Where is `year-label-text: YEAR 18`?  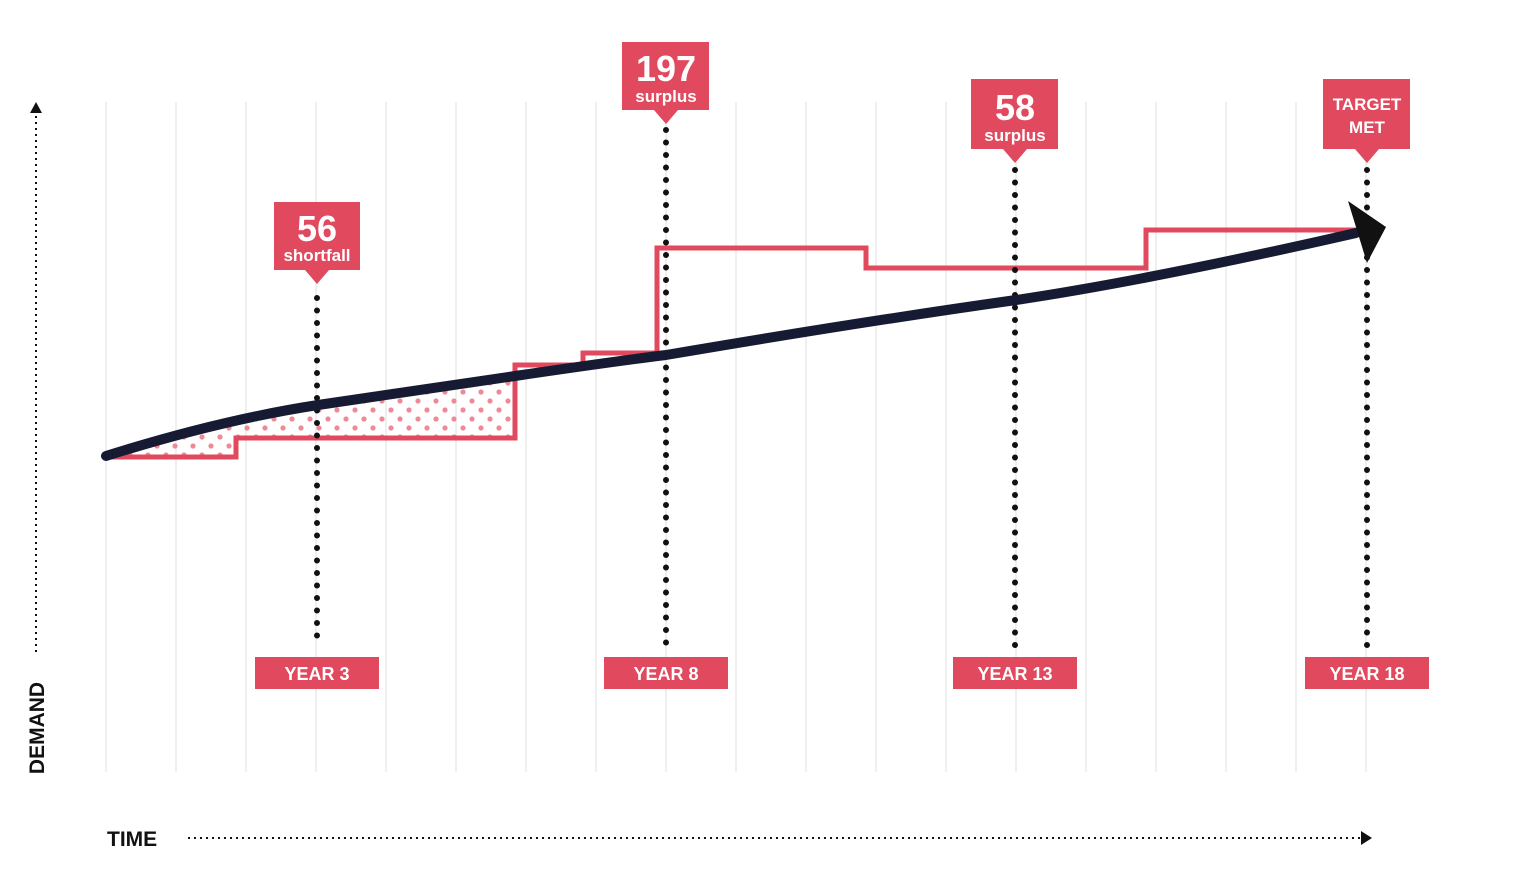
year-label-text: YEAR 18 is located at coordinates (1366, 674).